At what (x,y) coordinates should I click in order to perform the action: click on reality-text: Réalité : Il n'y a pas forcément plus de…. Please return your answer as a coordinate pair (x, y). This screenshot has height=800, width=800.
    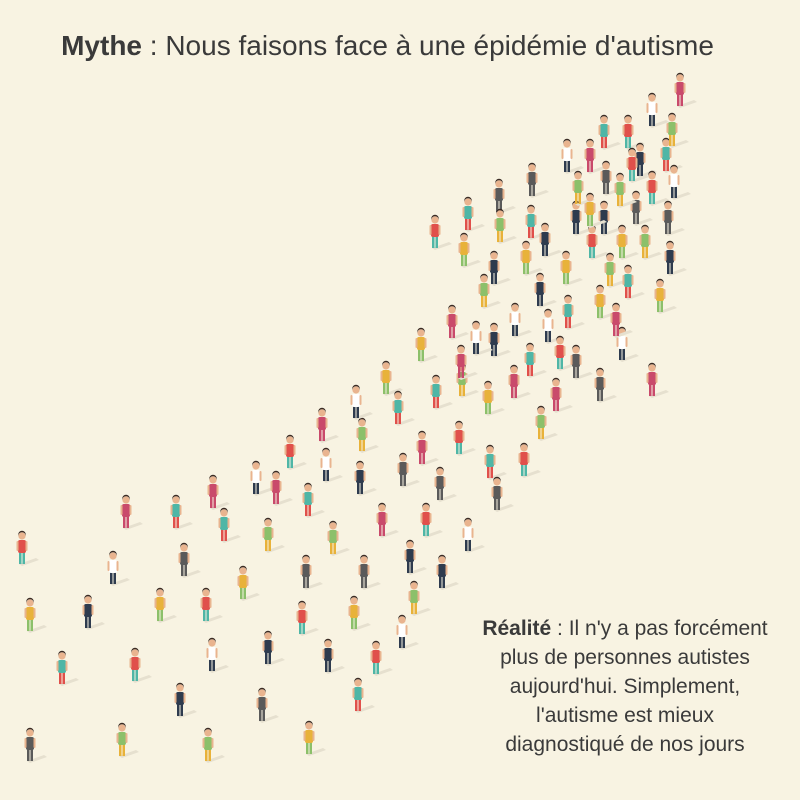
    Looking at the image, I should click on (625, 686).